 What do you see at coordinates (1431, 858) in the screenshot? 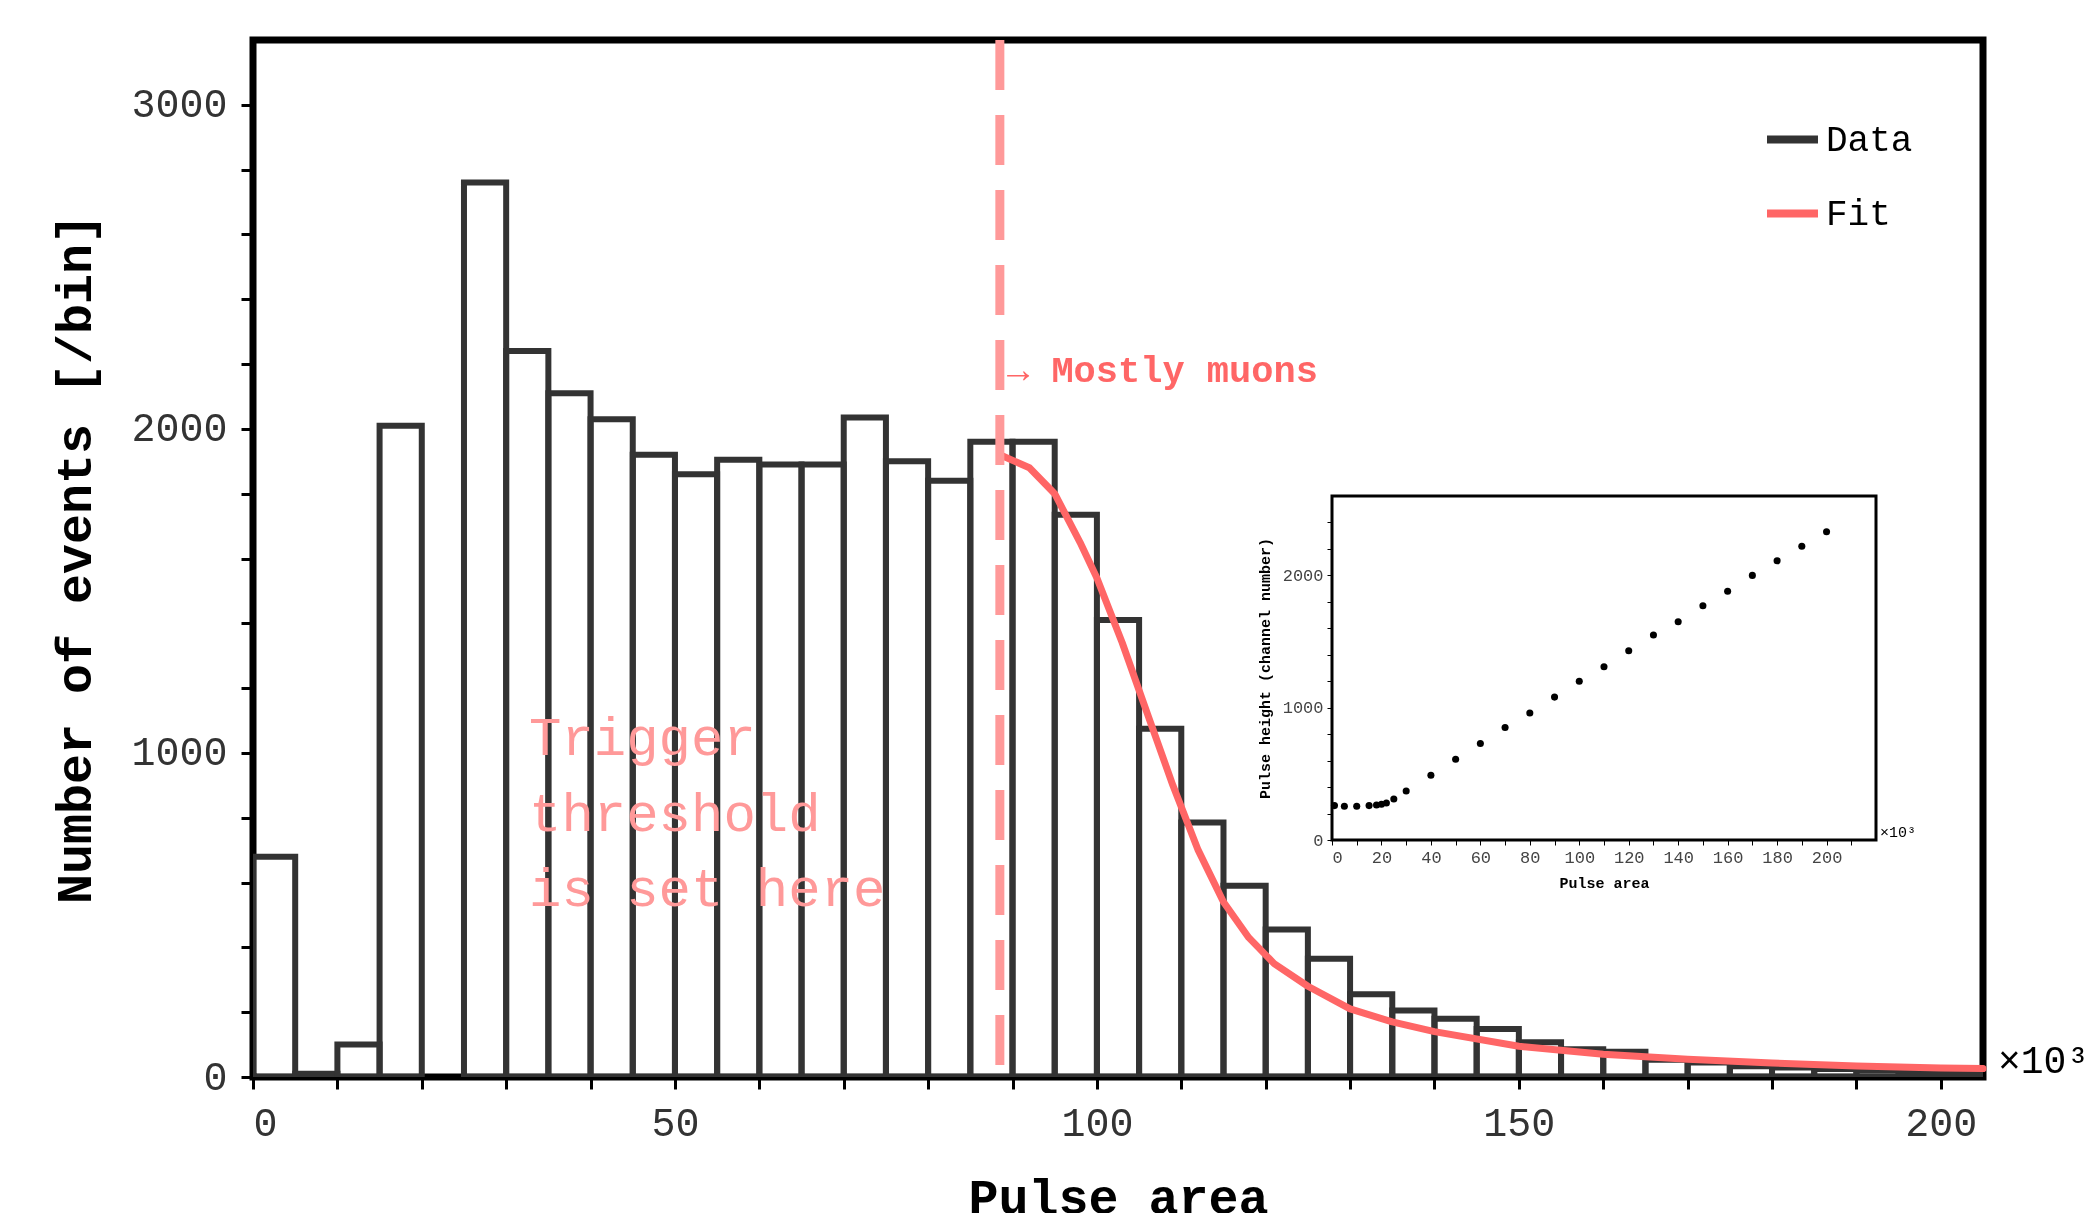
I see `x-tick-label: 40` at bounding box center [1431, 858].